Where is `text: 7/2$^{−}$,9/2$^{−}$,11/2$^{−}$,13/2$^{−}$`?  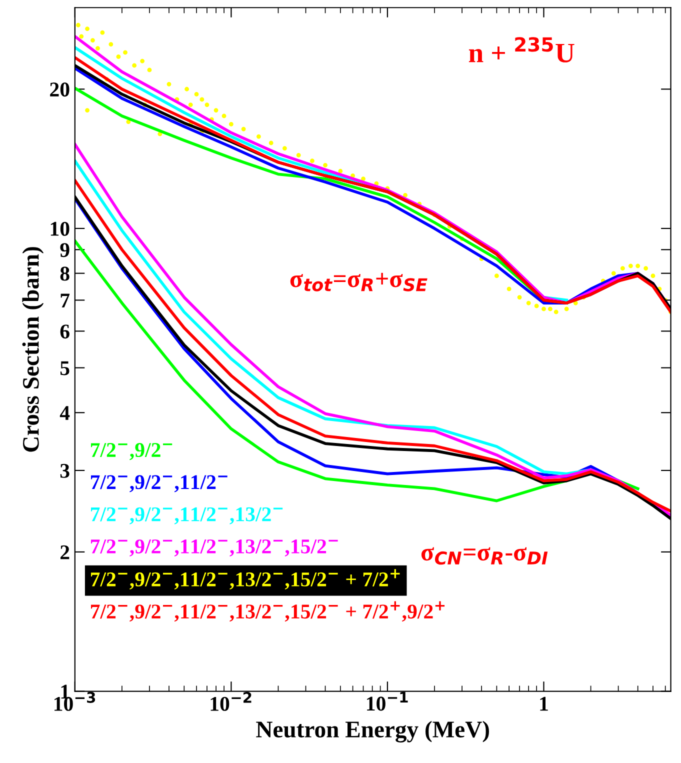 text: 7/2$^{−}$,9/2$^{−}$,11/2$^{−}$,13/2$^{−}$ is located at coordinates (187, 515).